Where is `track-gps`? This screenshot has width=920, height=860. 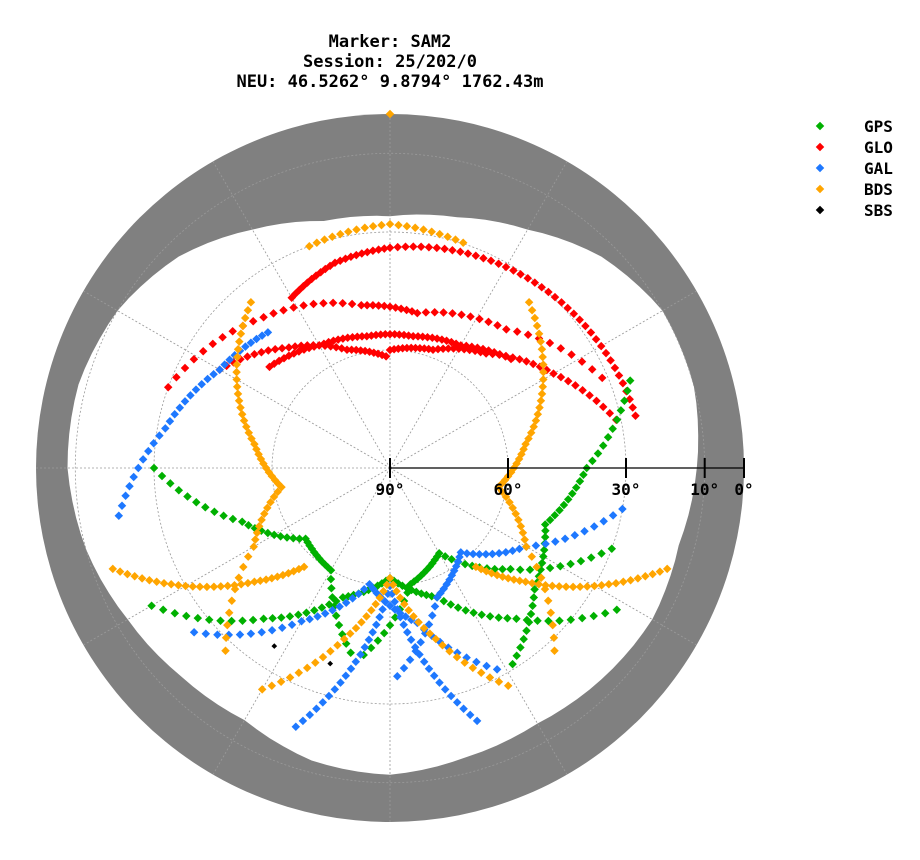 track-gps is located at coordinates (571, 522).